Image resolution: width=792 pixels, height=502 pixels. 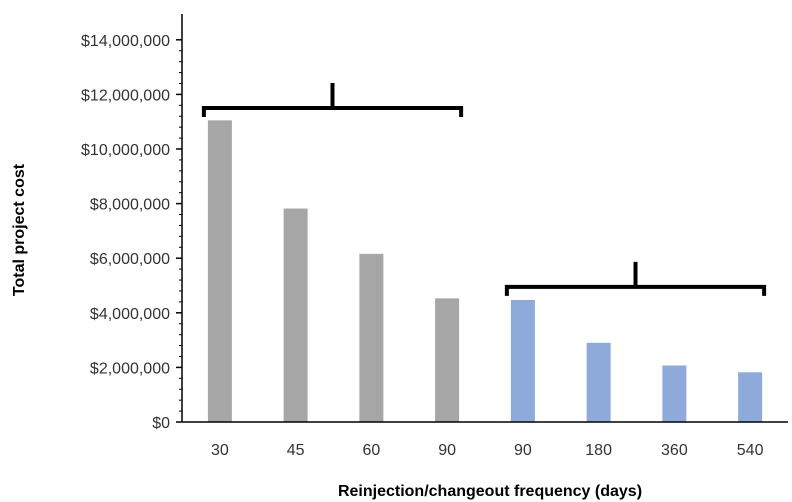 I want to click on y-tick-label: $4,000,000, so click(x=130, y=314).